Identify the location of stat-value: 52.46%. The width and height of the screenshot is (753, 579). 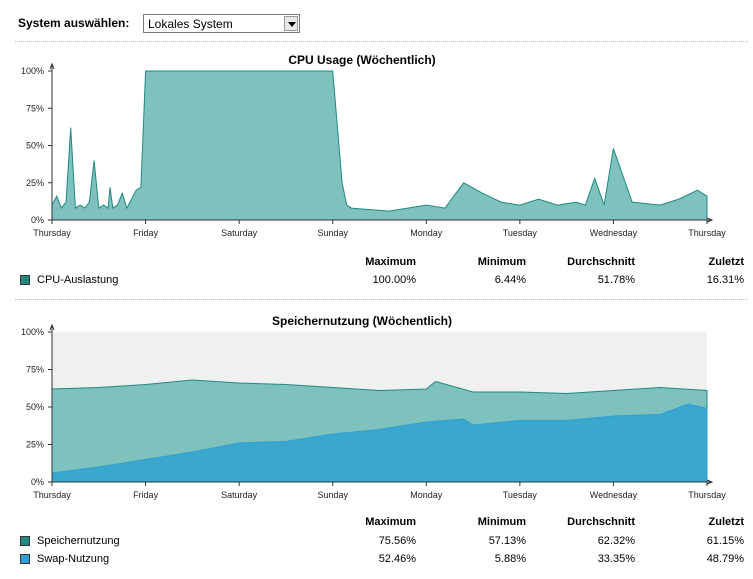
(397, 559).